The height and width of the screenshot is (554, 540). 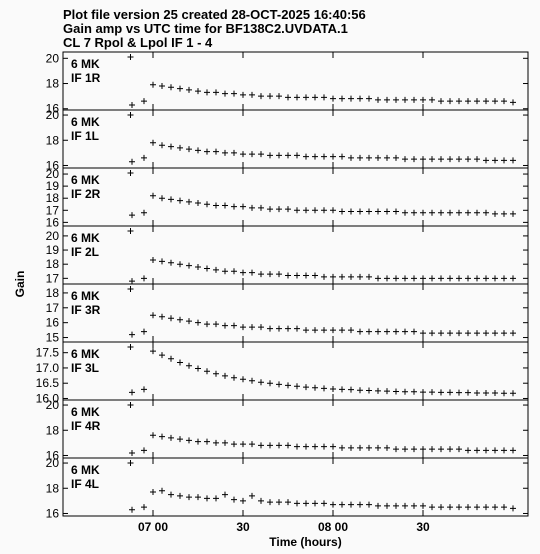 I want to click on if-label: IF 3R, so click(x=86, y=310).